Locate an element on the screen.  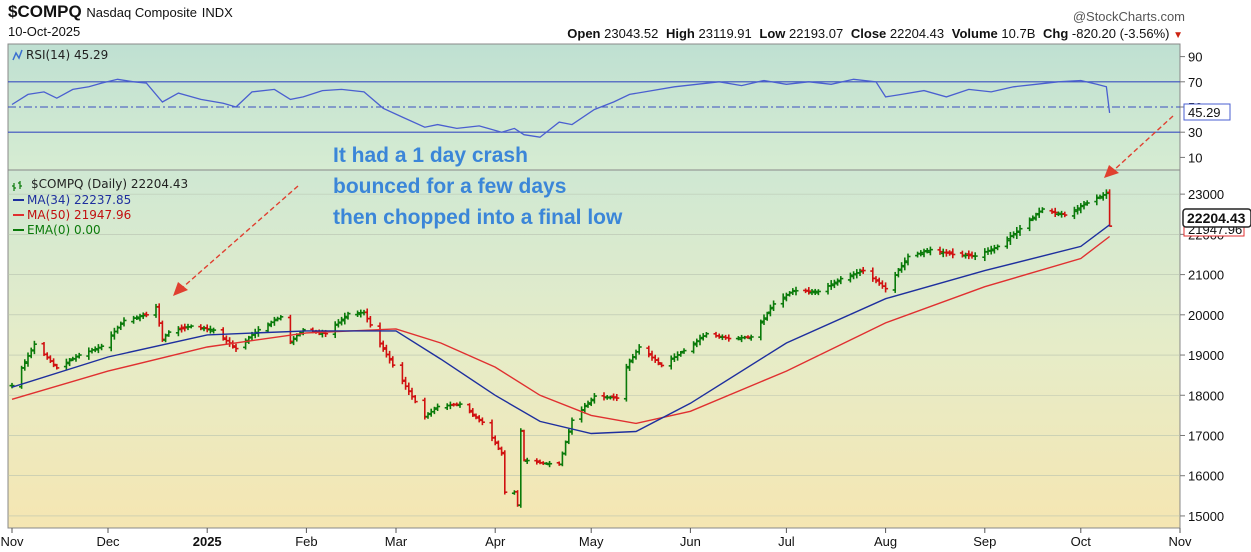
arrow-2-head is located at coordinates (1111, 171).